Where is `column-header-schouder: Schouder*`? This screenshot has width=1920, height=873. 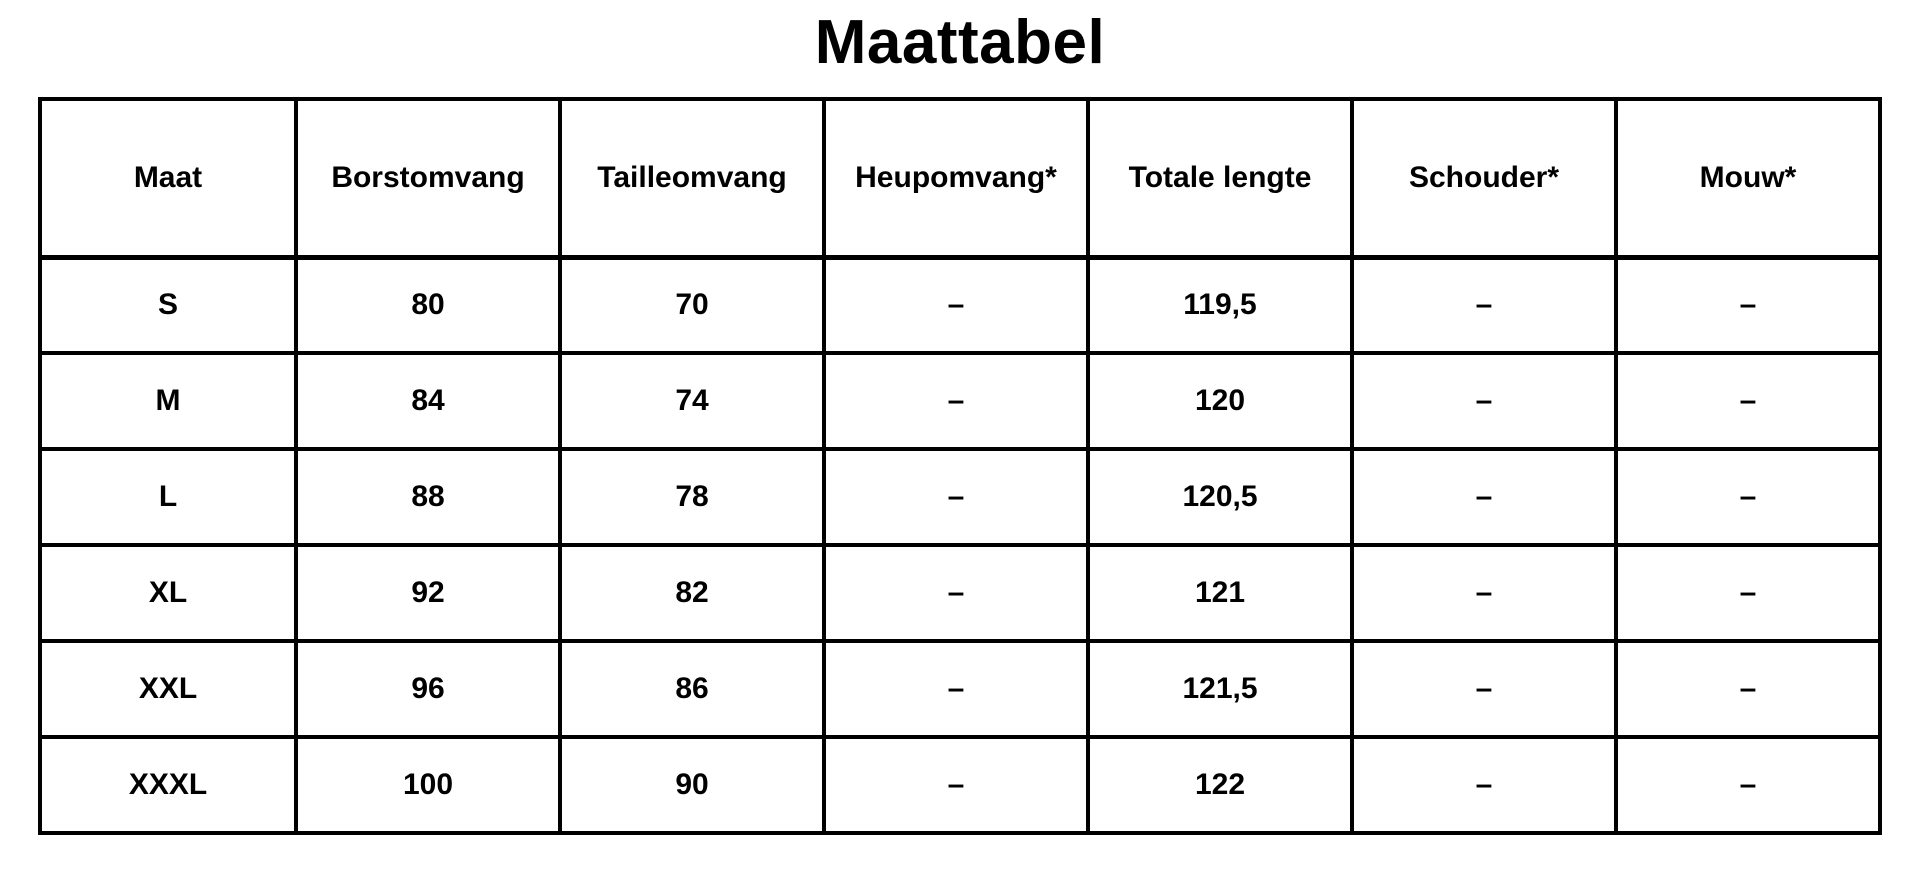 column-header-schouder: Schouder* is located at coordinates (1484, 178).